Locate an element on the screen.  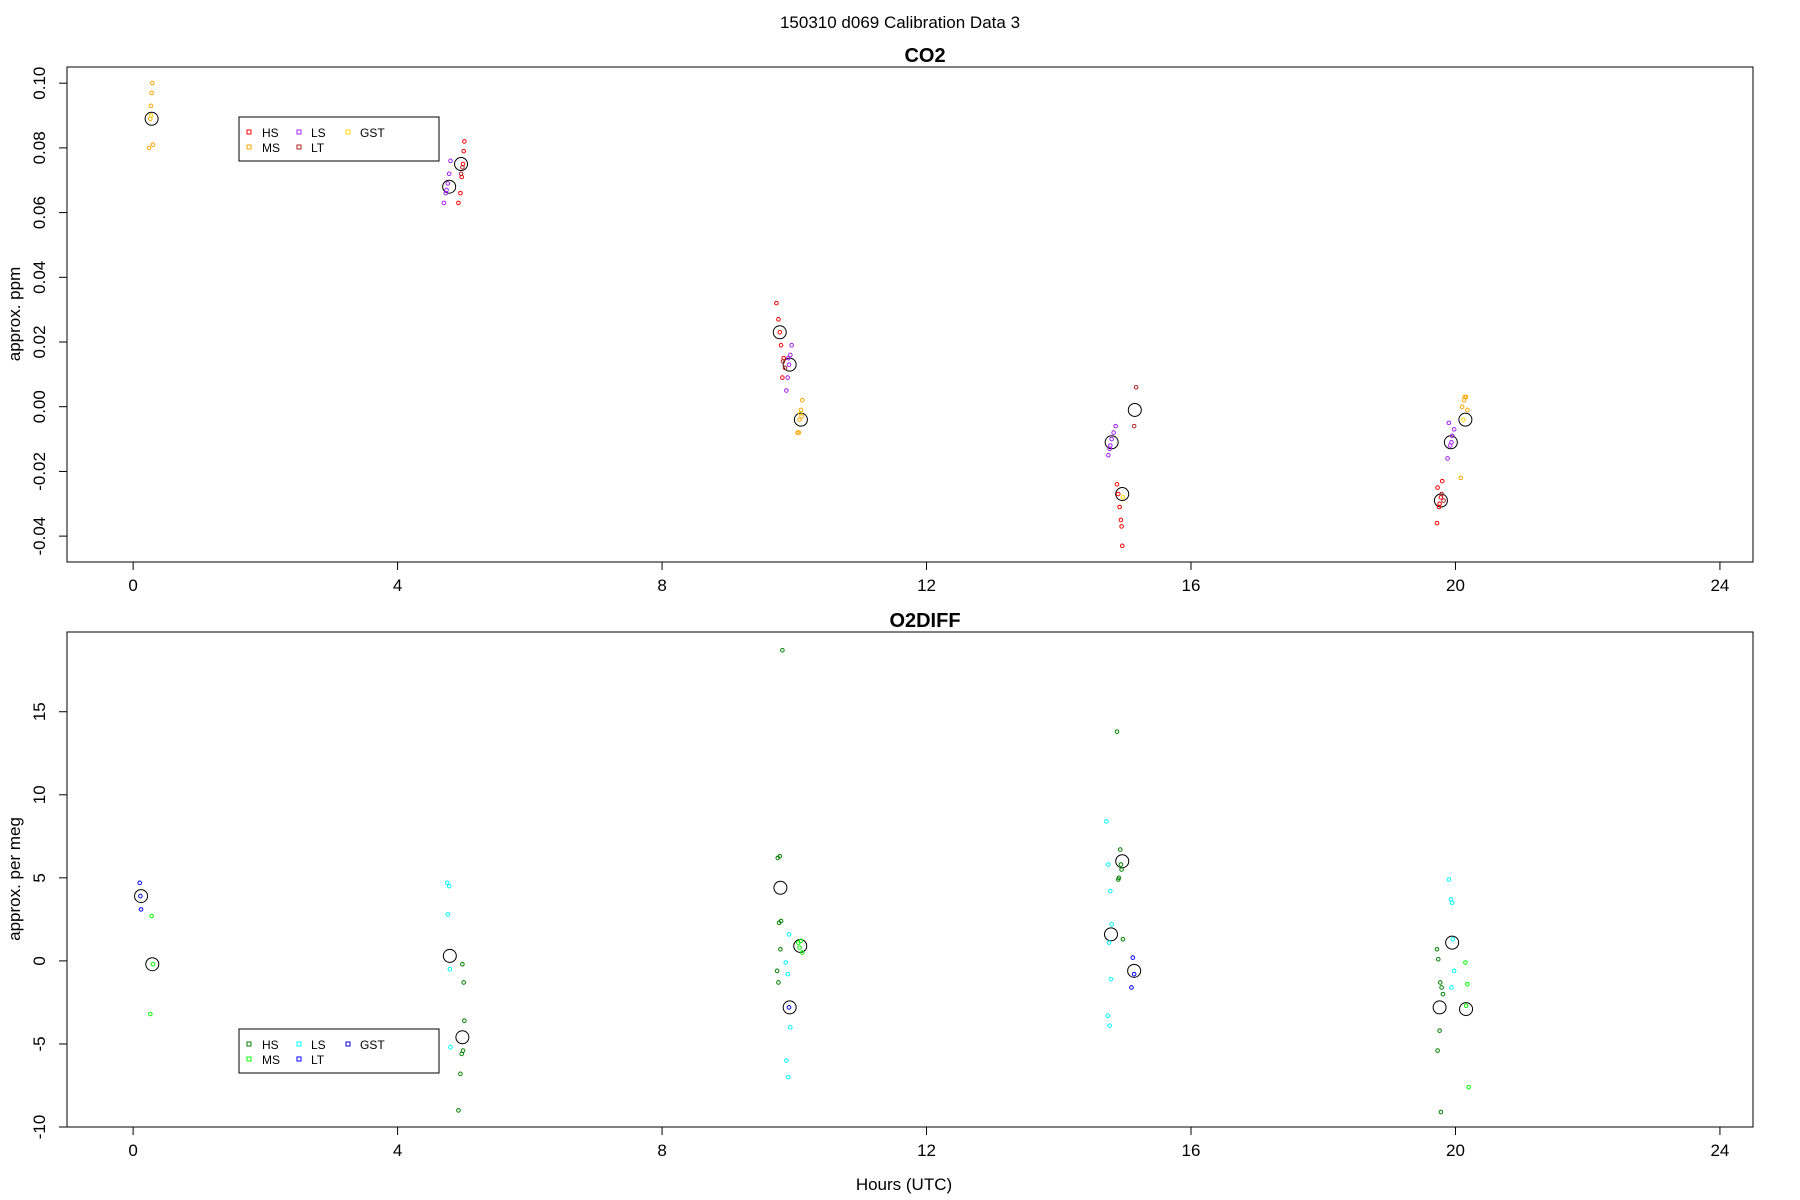
o2diff-legend-label-gst: GST is located at coordinates (372, 1045).